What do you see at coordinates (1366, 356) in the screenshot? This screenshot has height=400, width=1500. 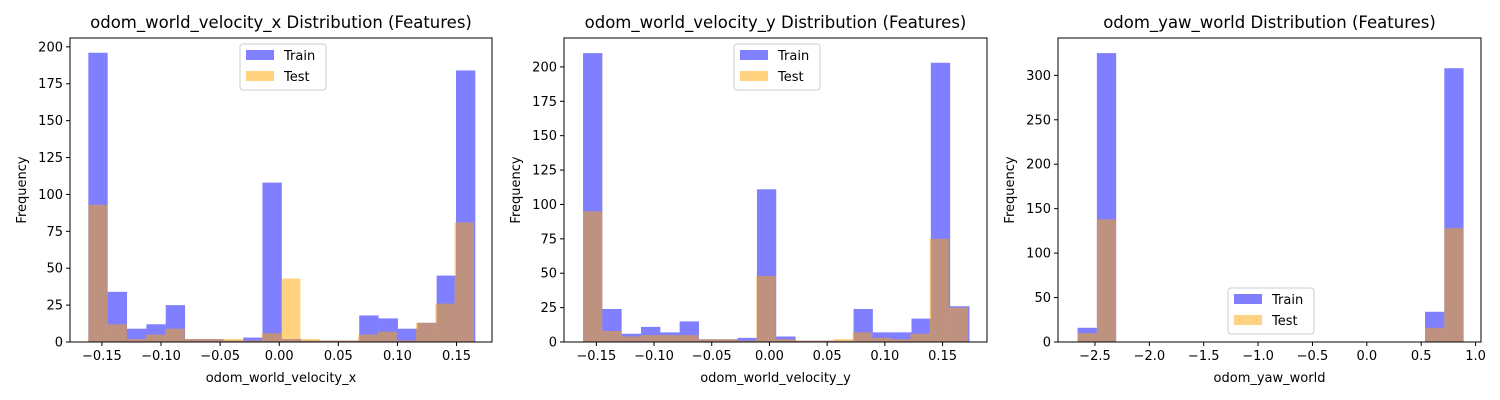 I see `x-tick-label: 0.0` at bounding box center [1366, 356].